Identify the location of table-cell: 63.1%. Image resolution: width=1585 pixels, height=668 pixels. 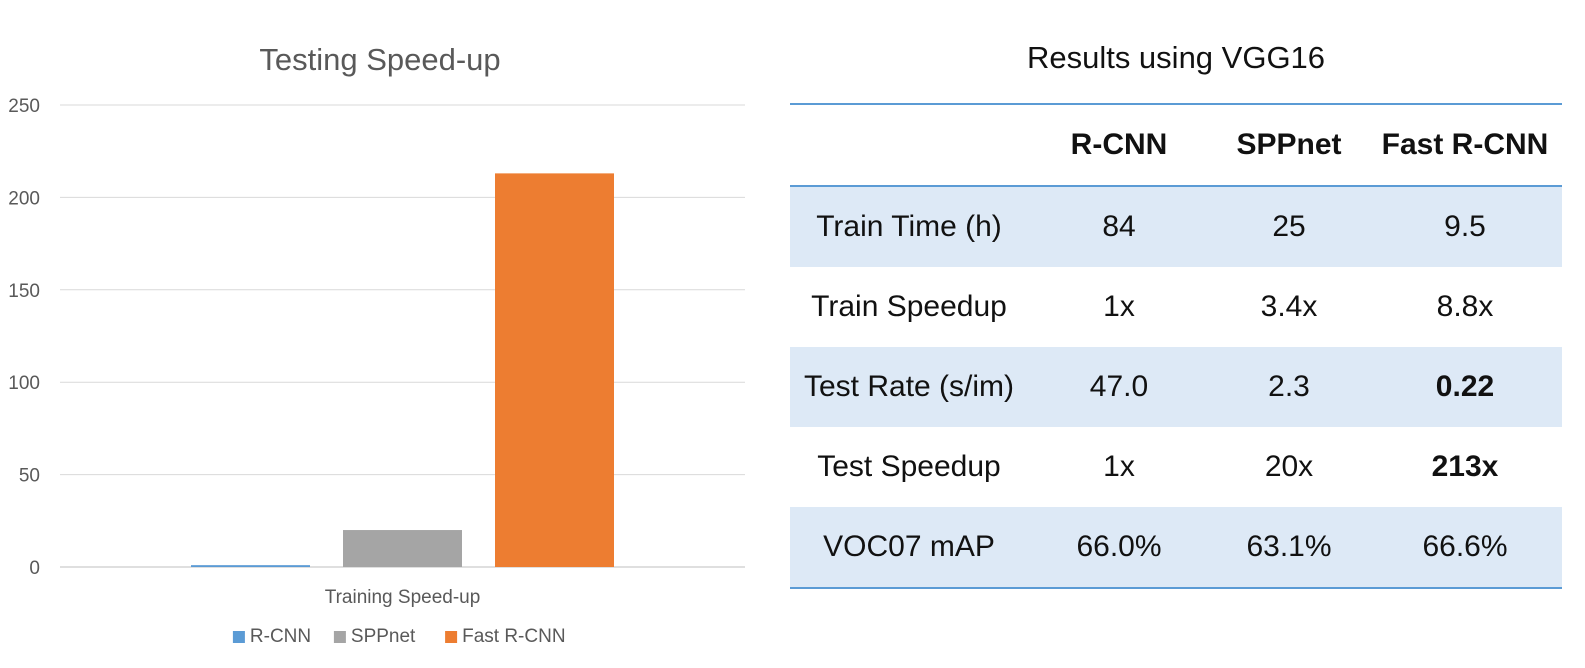
(1289, 547).